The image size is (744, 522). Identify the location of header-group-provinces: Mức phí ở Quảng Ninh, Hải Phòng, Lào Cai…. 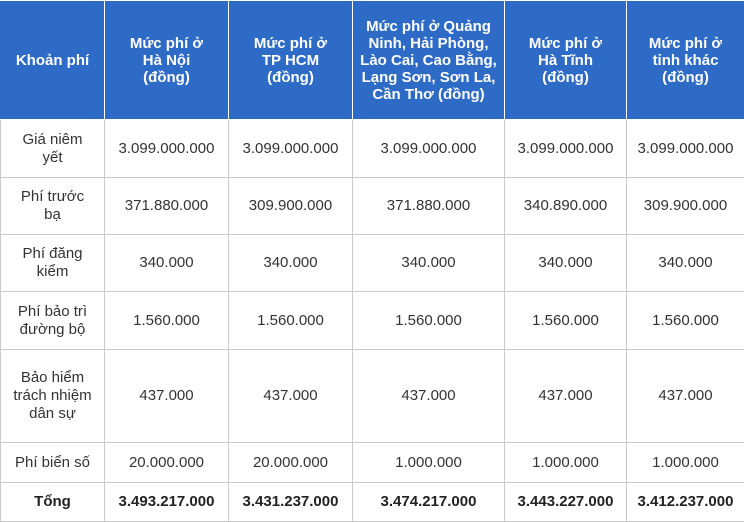
(429, 60).